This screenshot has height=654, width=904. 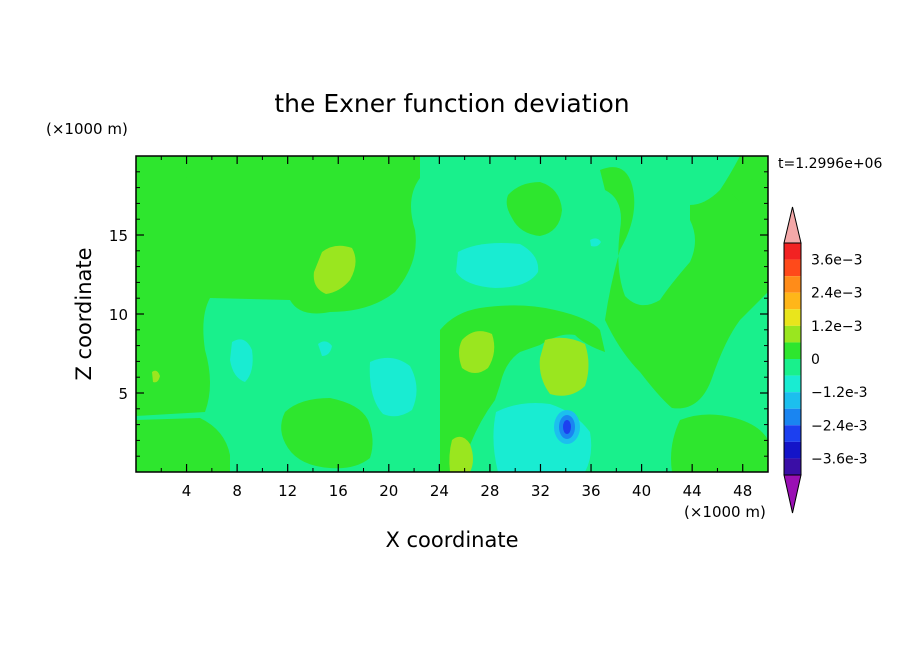 I want to click on x-tick-label: 28, so click(x=489, y=491).